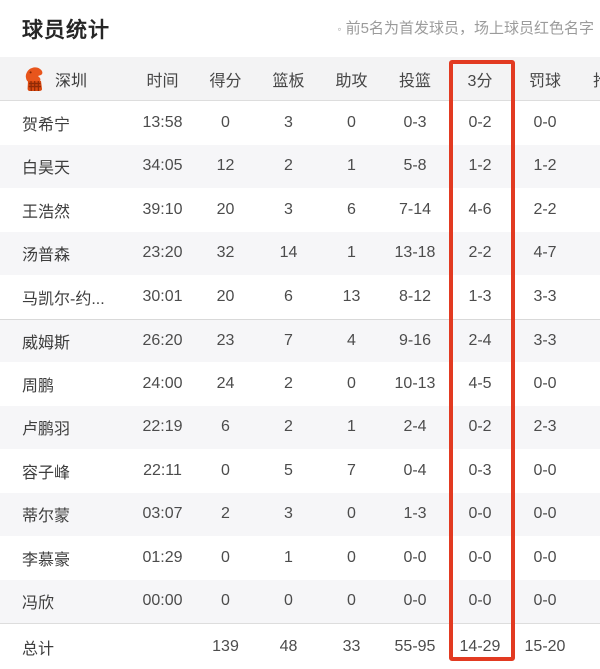 The height and width of the screenshot is (669, 600). I want to click on table-row: 冯欣 00:00 0 0 0 0-0 0-0 0-0, so click(300, 601).